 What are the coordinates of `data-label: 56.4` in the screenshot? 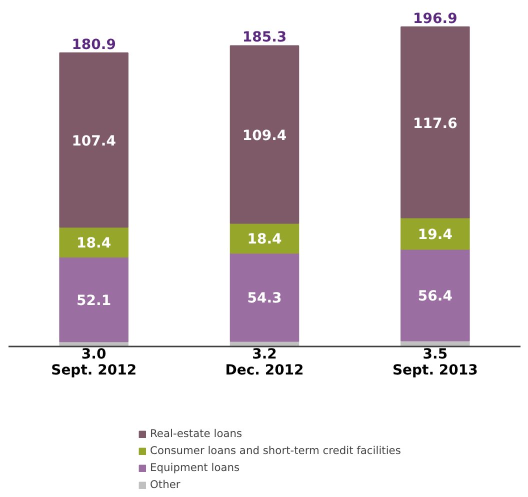 It's located at (435, 296).